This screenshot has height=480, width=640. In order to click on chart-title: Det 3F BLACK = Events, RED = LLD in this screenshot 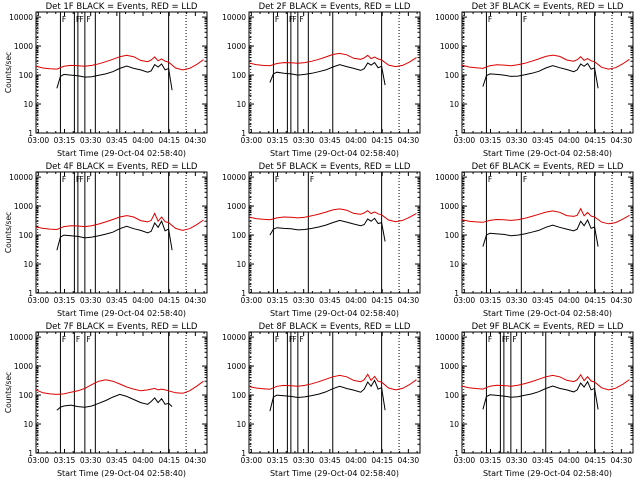, I will do `click(548, 7)`.